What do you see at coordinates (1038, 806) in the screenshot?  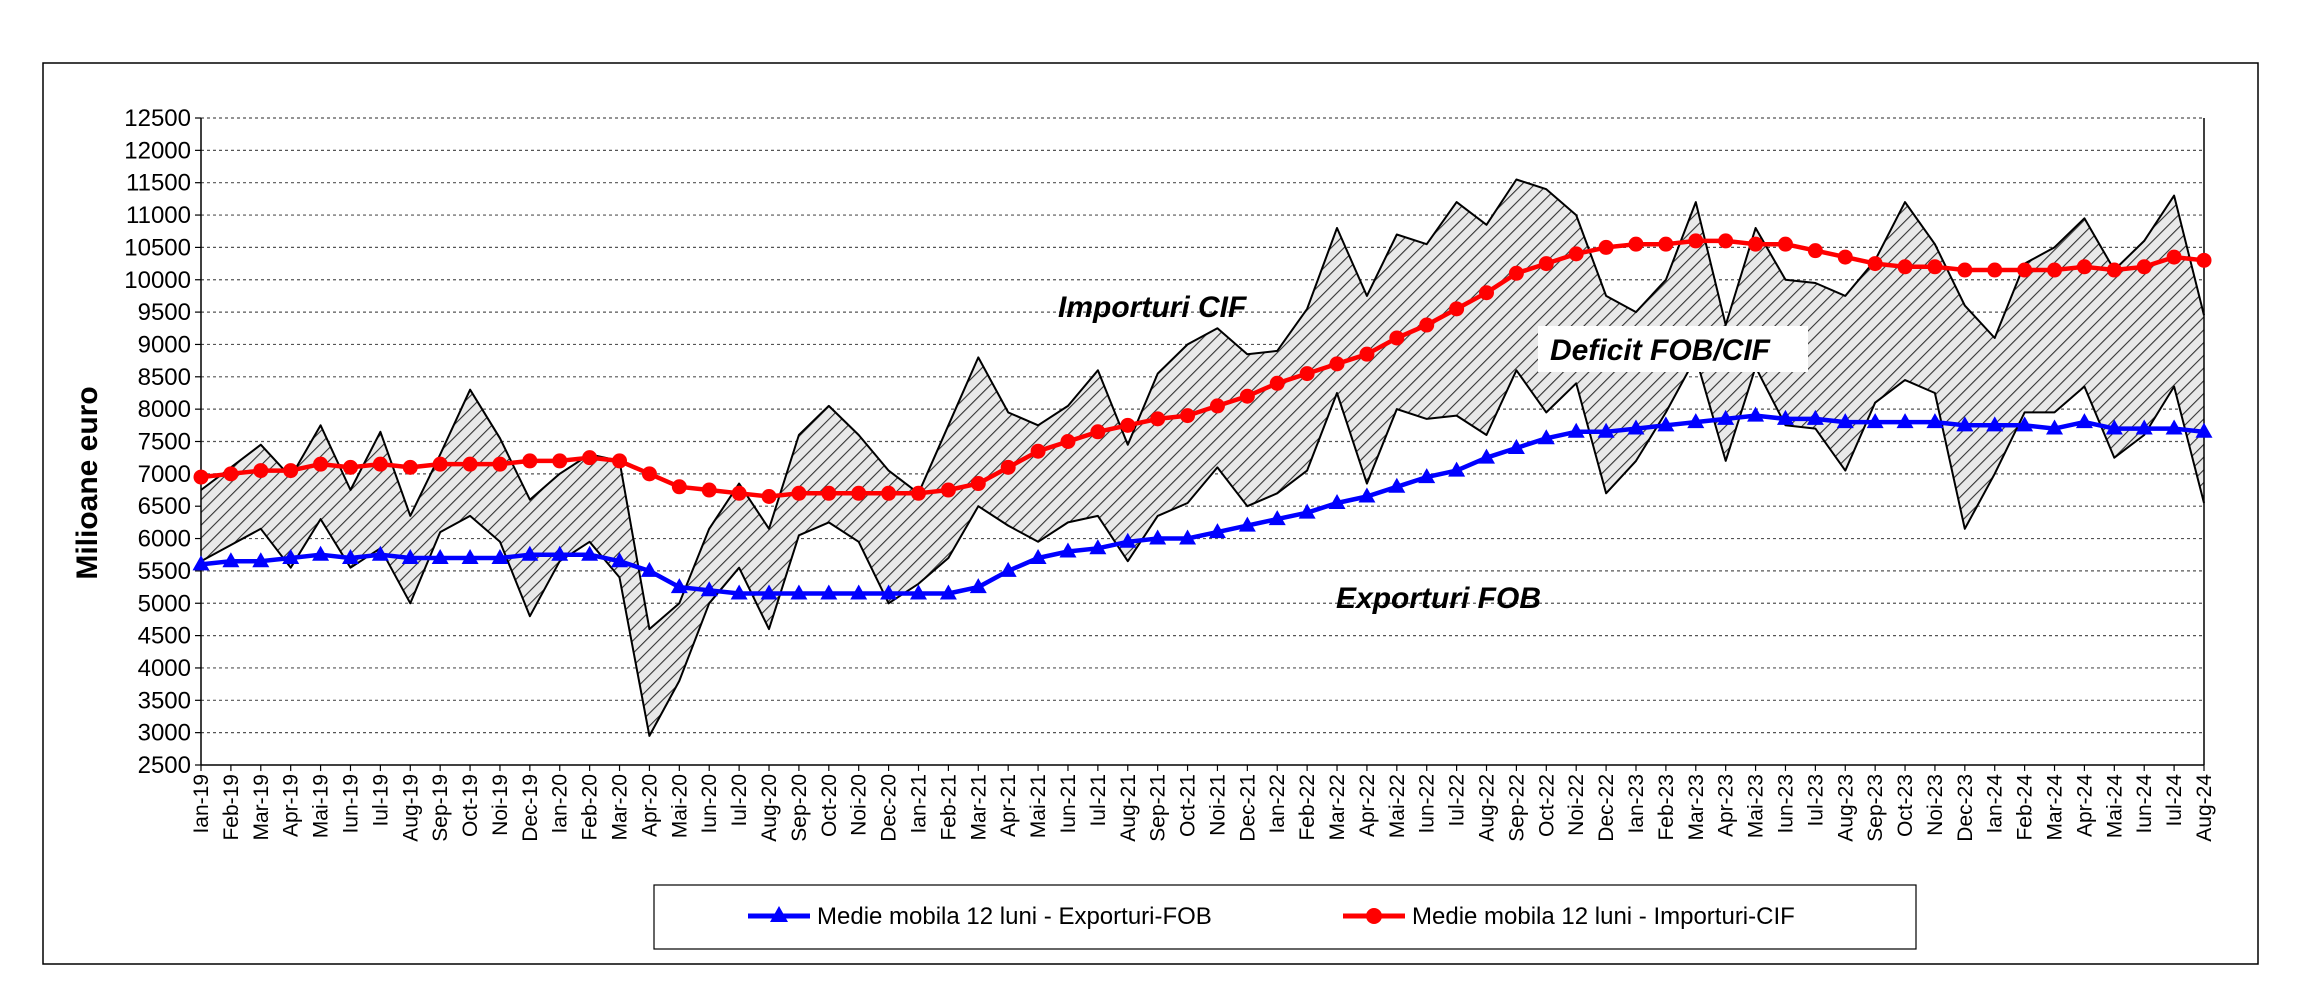 I see `x-tick-label: Mai-21` at bounding box center [1038, 806].